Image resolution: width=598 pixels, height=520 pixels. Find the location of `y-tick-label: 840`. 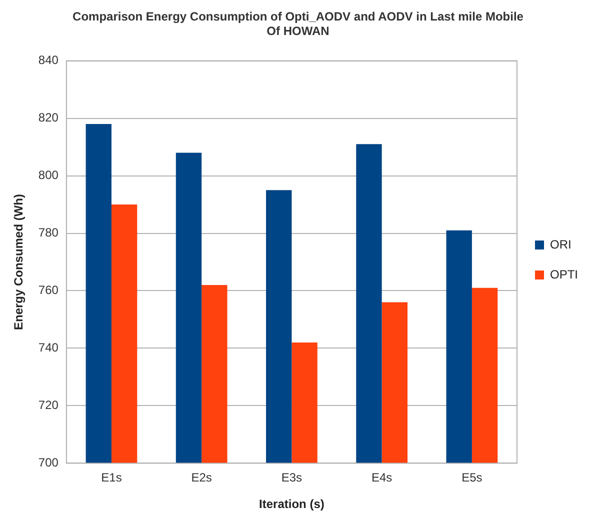

y-tick-label: 840 is located at coordinates (48, 60).